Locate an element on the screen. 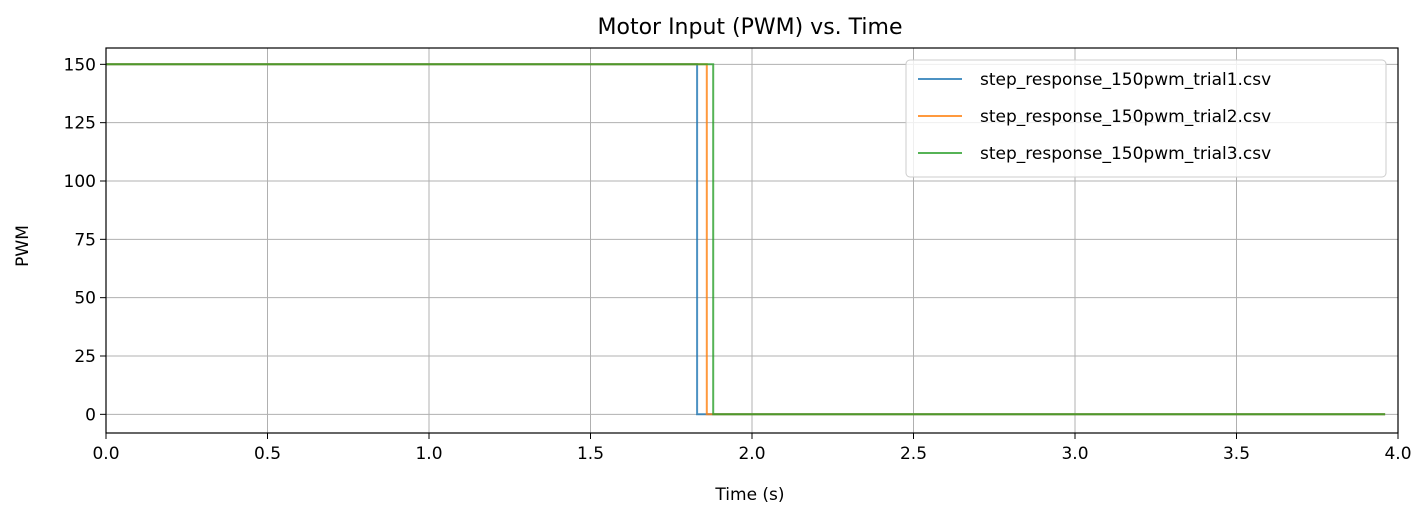 This screenshot has width=1422, height=514. x-axis: 0.0 0.5 1.0 1.5 2.0 2.5 3.0 3.5 4.0 is located at coordinates (752, 448).